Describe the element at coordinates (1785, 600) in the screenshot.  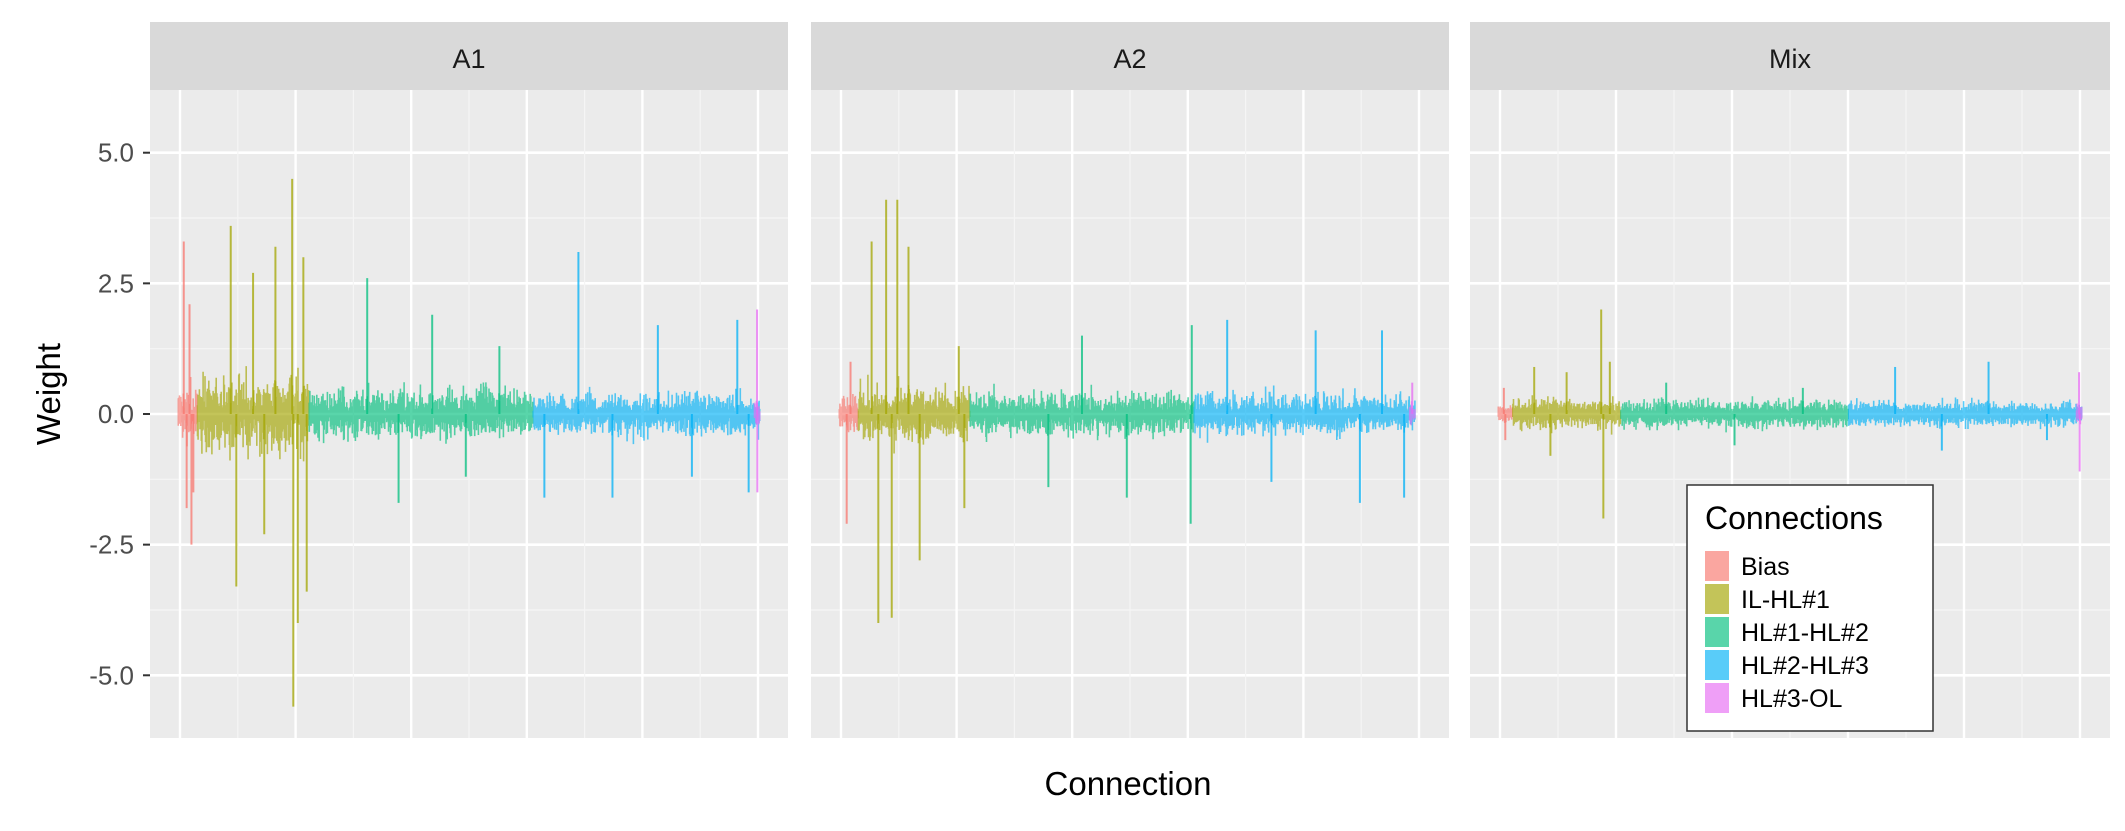
I see `legend-entry-label: IL-HL#1` at that location.